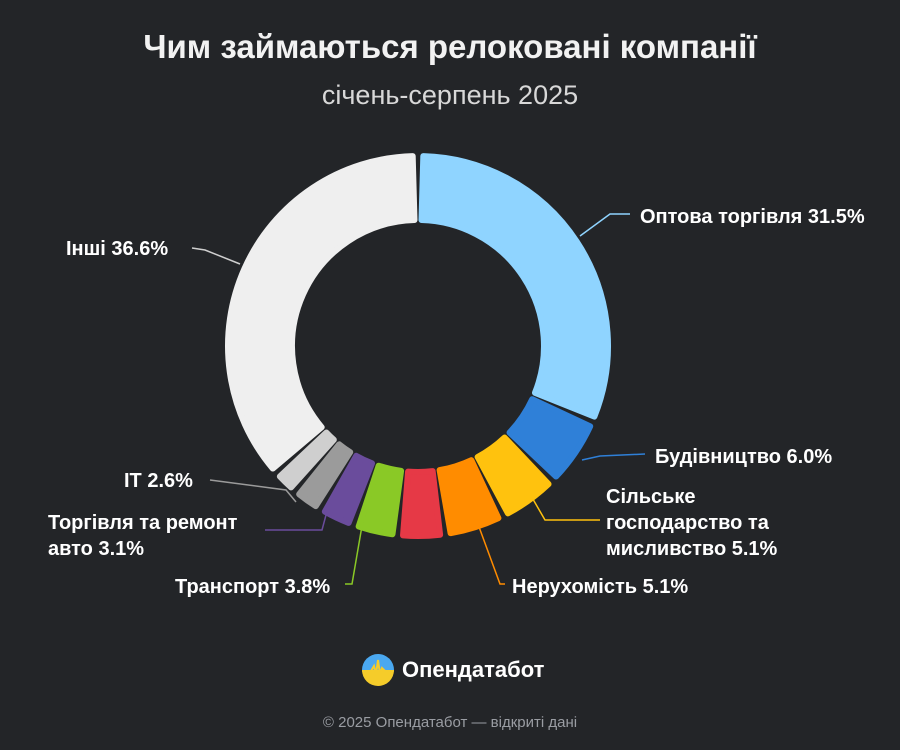  I want to click on label-agriculture: Сільське господарство та мисливство 5.1%, so click(692, 523).